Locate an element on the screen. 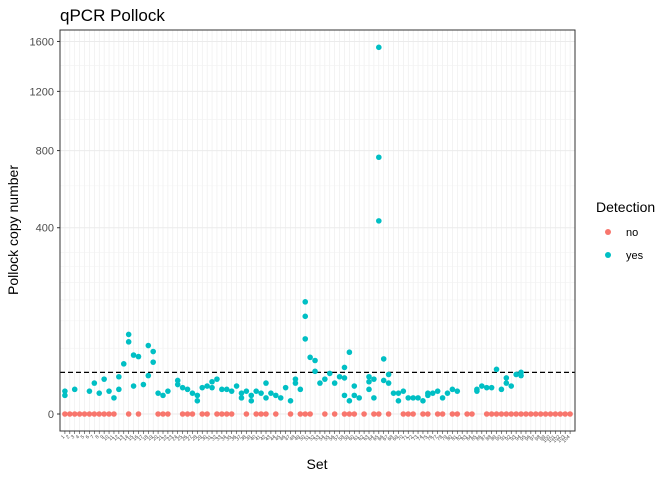  x-tick-label: 5 is located at coordinates (83, 437).